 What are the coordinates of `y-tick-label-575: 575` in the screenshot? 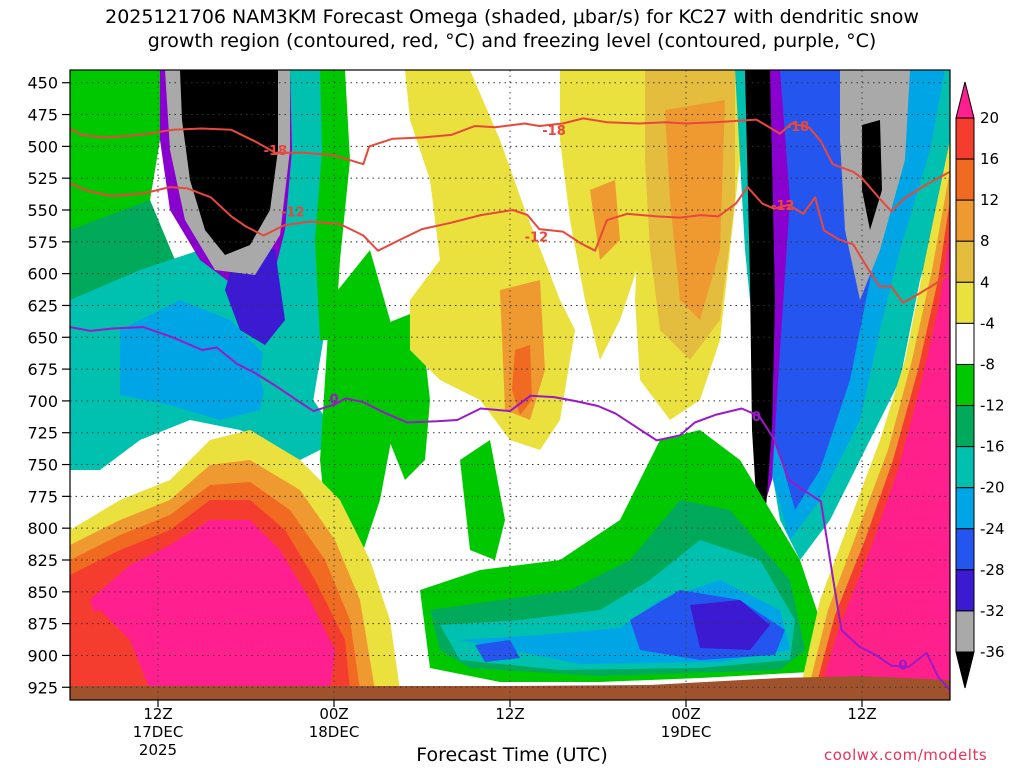 It's located at (42, 242).